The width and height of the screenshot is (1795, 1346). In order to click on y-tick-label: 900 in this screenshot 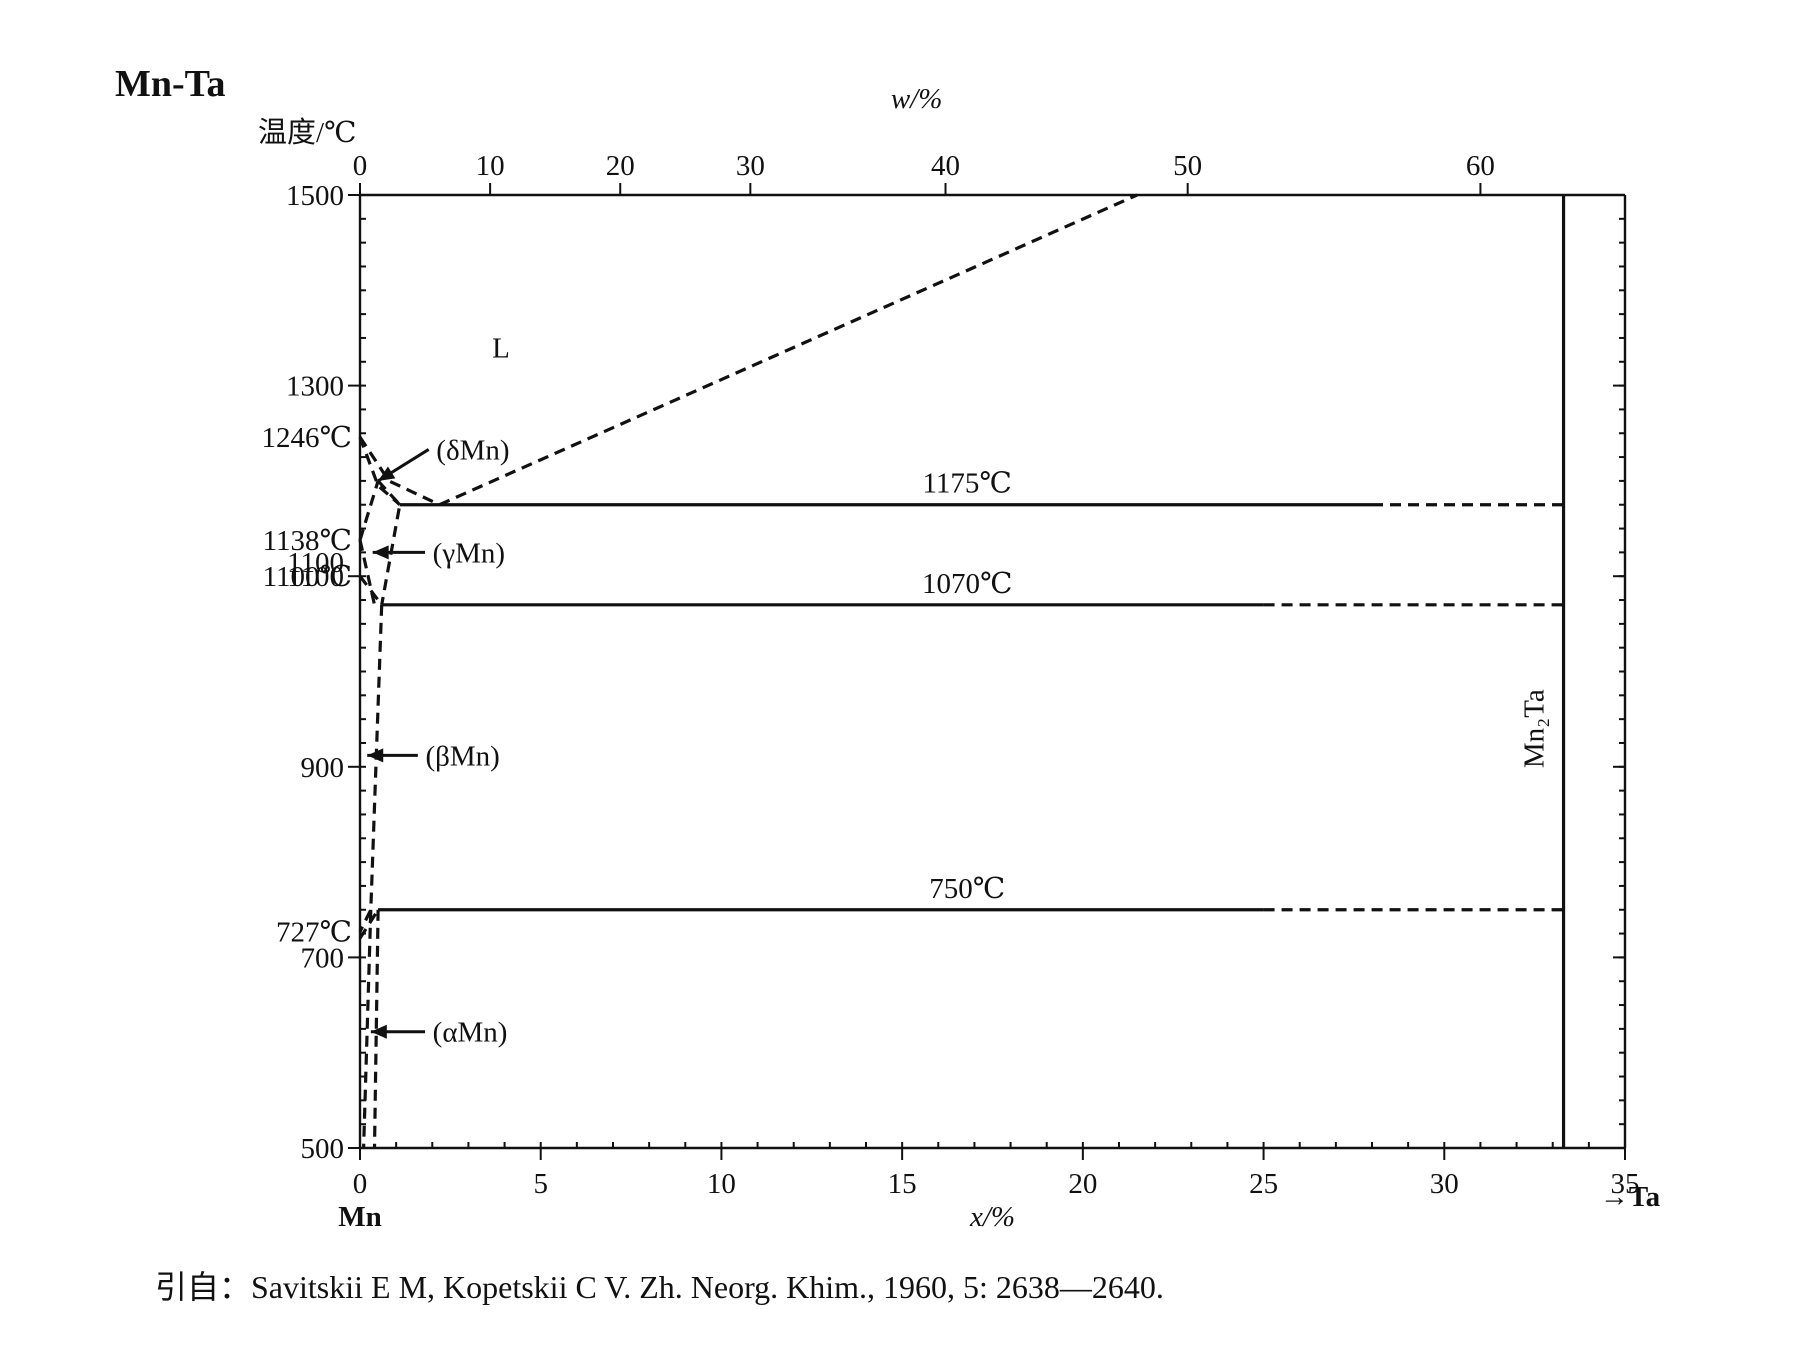, I will do `click(323, 768)`.